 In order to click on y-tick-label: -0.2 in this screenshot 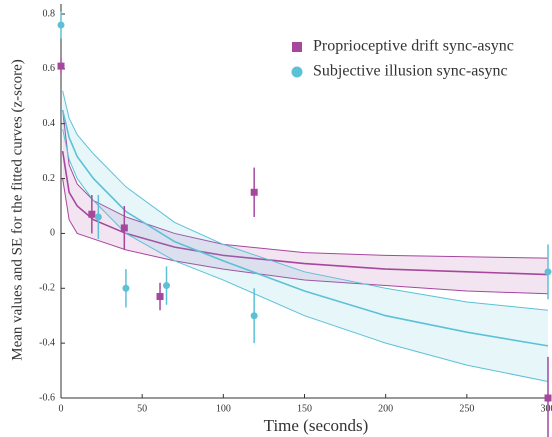, I will do `click(47, 288)`.